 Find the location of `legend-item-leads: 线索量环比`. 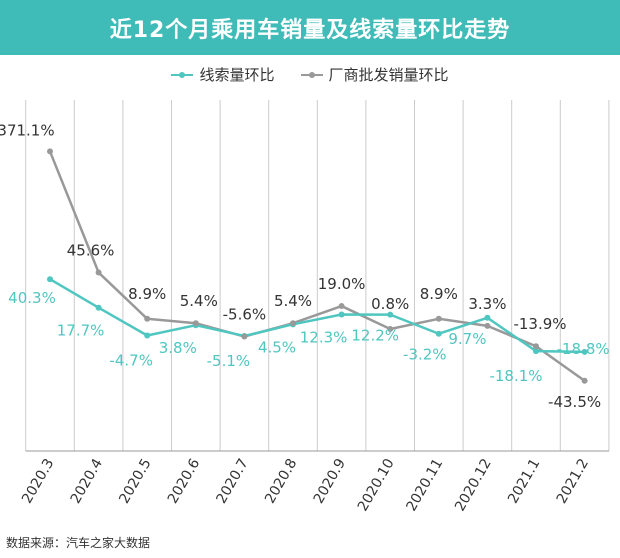

legend-item-leads: 线索量环比 is located at coordinates (223, 74).